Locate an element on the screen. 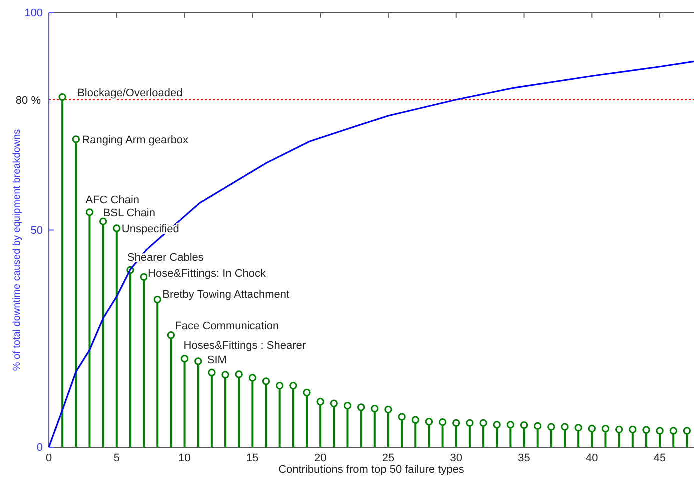 This screenshot has width=694, height=479. x-tick-label: 40 is located at coordinates (592, 458).